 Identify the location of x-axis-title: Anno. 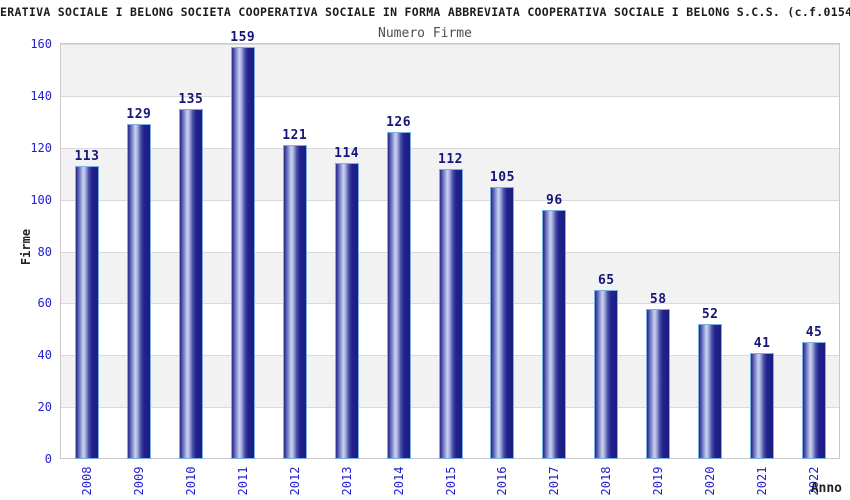
(826, 488).